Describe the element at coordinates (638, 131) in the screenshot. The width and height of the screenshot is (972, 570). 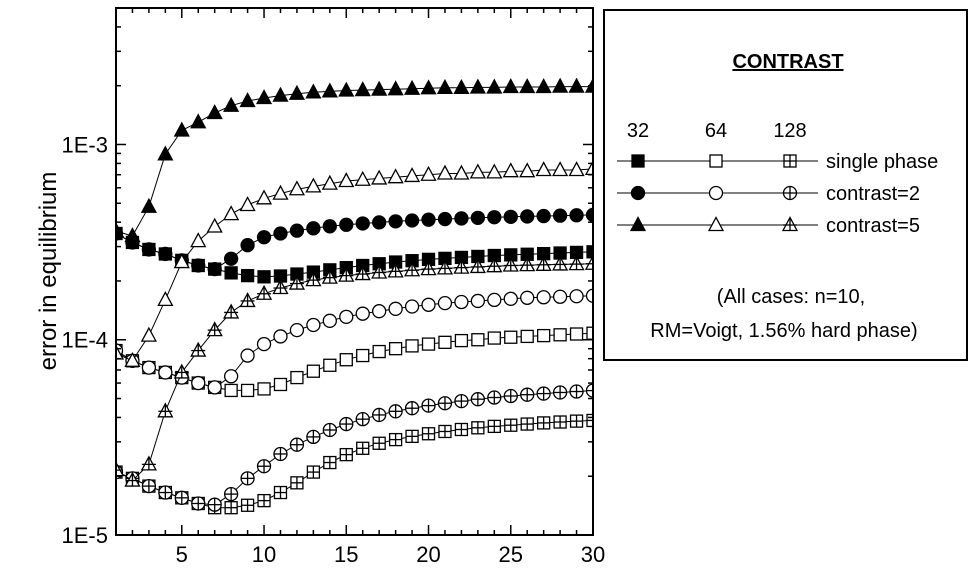
I see `legend-col-32: 32` at that location.